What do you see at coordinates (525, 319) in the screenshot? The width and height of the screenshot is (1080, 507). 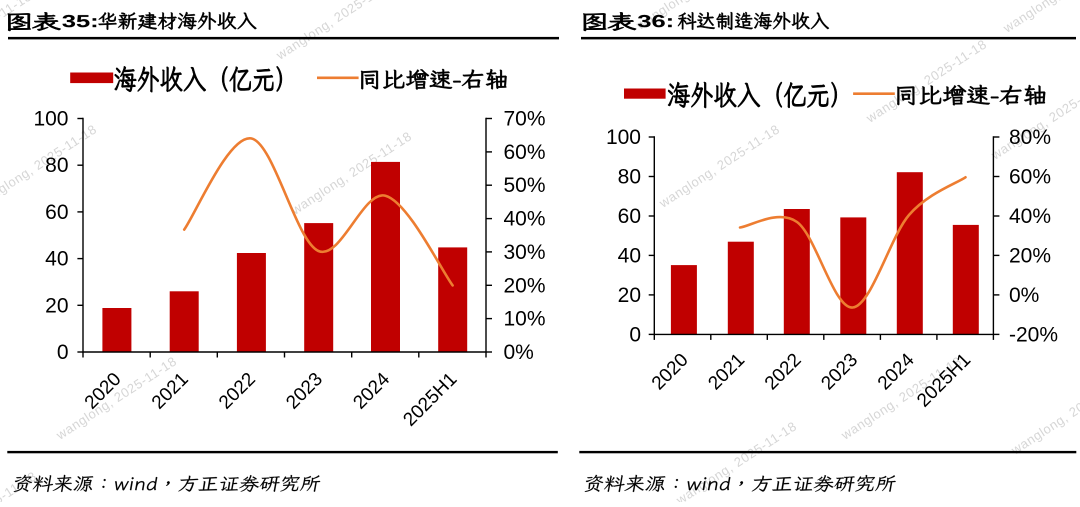 I see `svg-text: 10%` at bounding box center [525, 319].